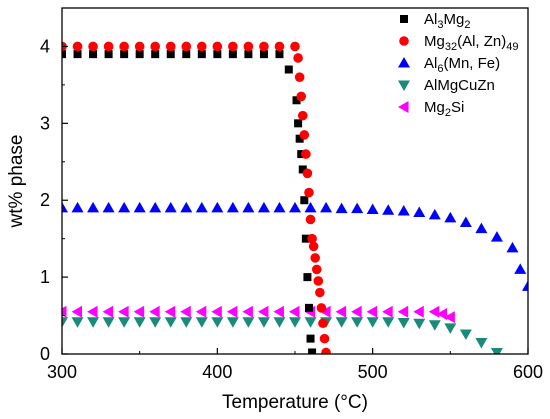 The image size is (550, 419). What do you see at coordinates (295, 402) in the screenshot?
I see `x-axis-title: Temperature (°C)` at bounding box center [295, 402].